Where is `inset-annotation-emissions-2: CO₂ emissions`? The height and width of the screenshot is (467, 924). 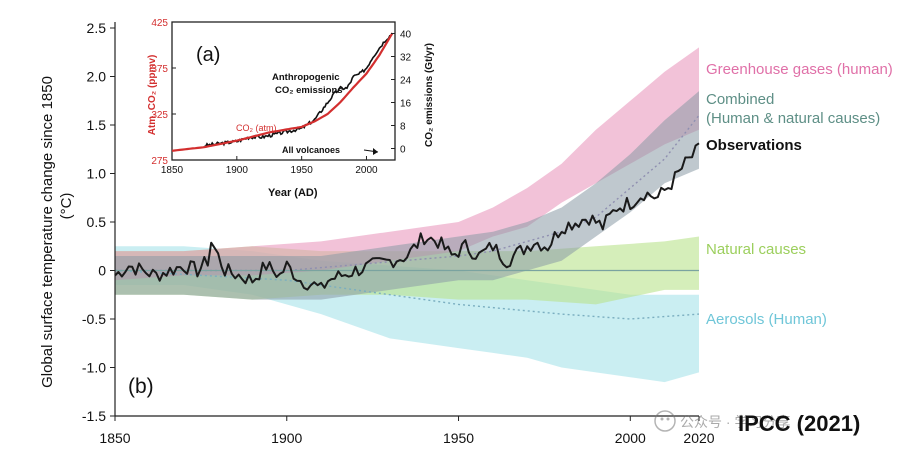 inset-annotation-emissions-2: CO₂ emissions is located at coordinates (309, 90).